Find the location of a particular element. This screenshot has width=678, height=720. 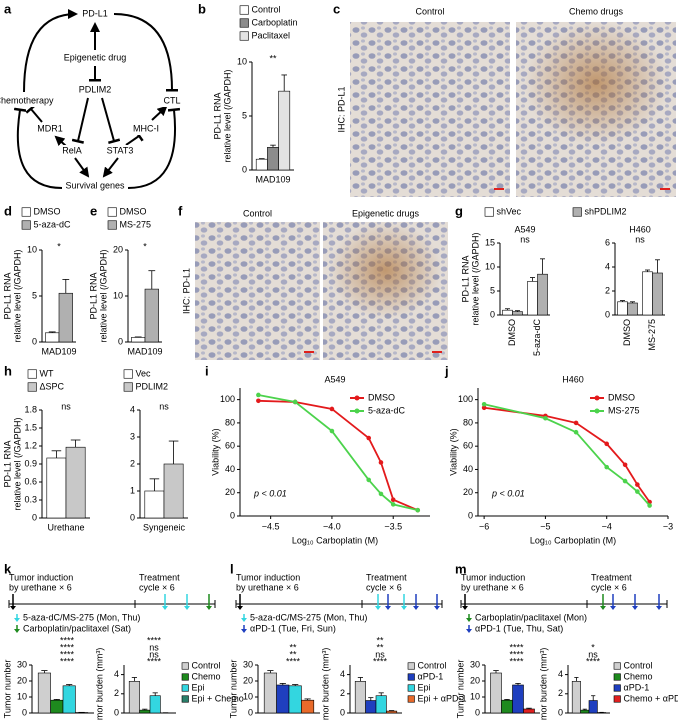

timeline-text: Treatment is located at coordinates (386, 577).